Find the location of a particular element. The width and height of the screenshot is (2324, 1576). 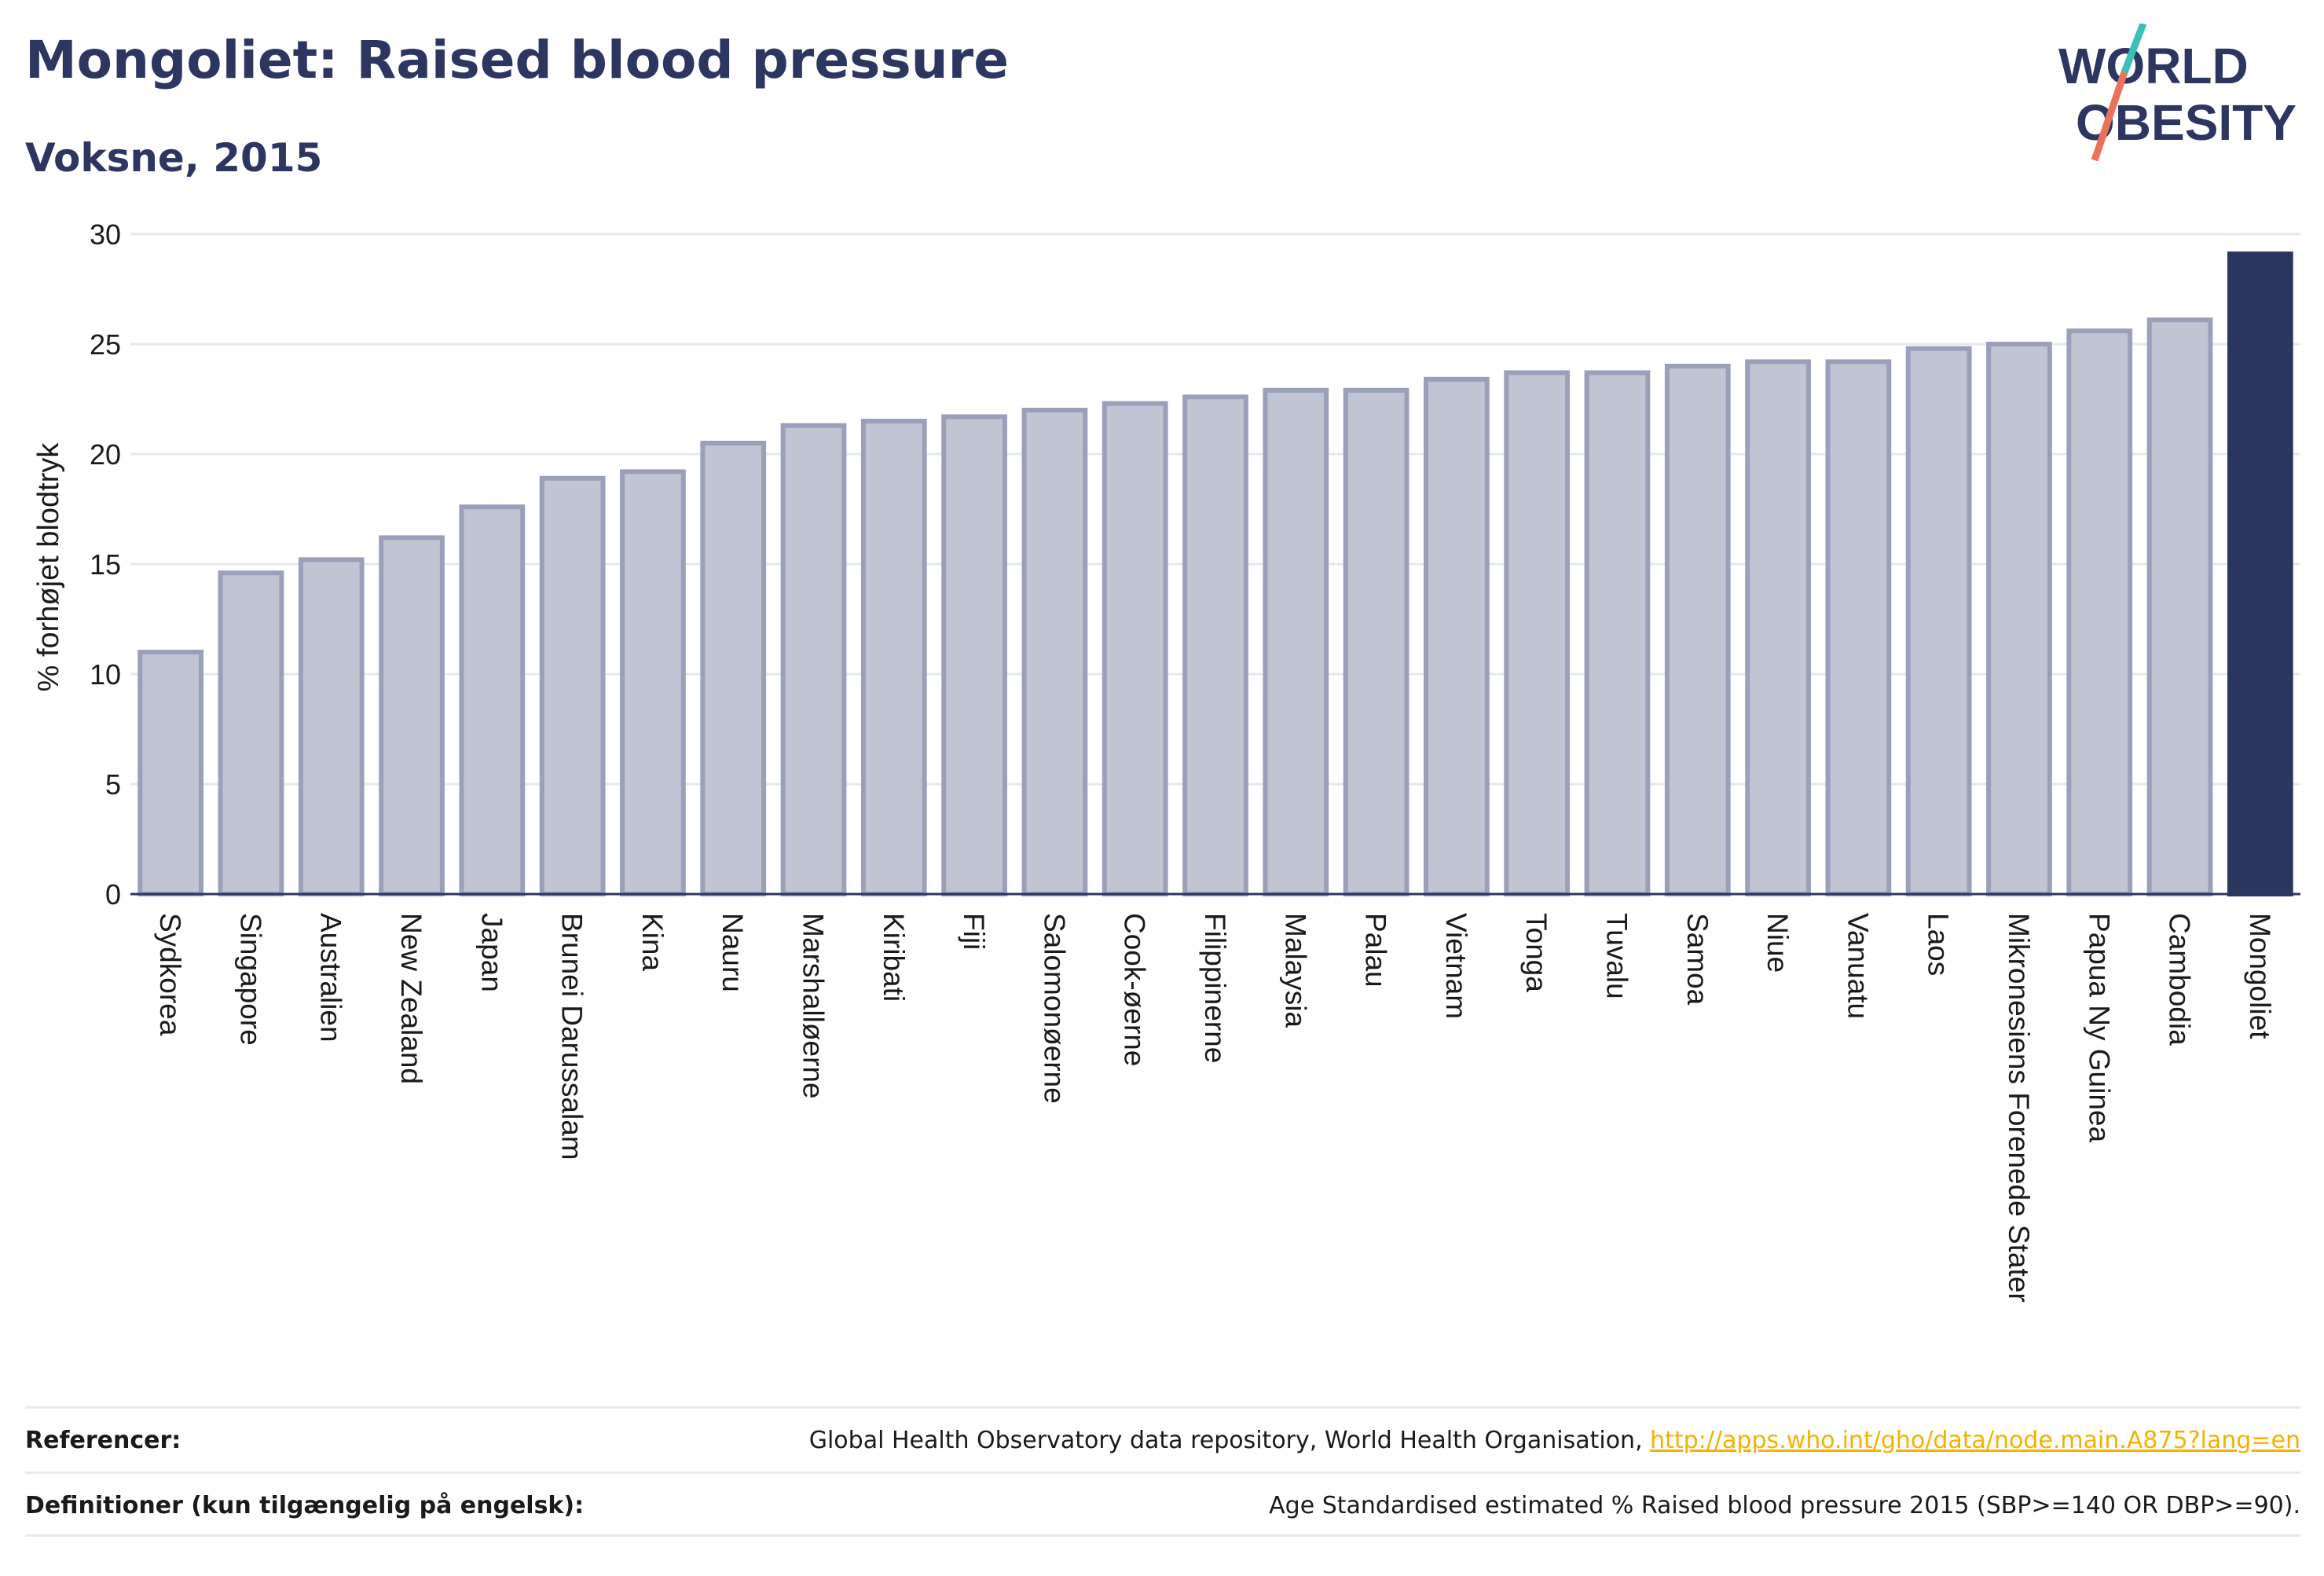

x-tick-label: Tonga is located at coordinates (1536, 952).